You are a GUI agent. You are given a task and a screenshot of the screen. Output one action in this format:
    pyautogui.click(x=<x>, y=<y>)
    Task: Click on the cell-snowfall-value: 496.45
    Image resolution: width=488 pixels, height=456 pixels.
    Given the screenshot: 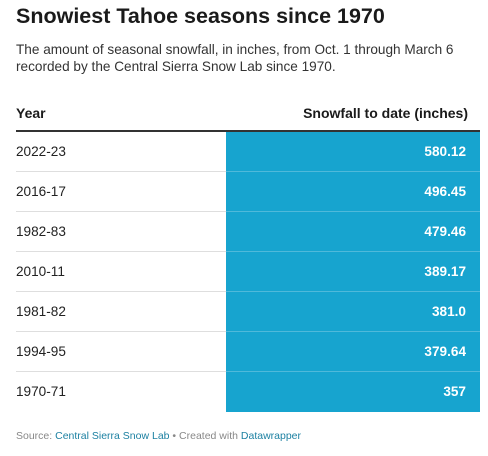 What is the action you would take?
    pyautogui.click(x=445, y=191)
    